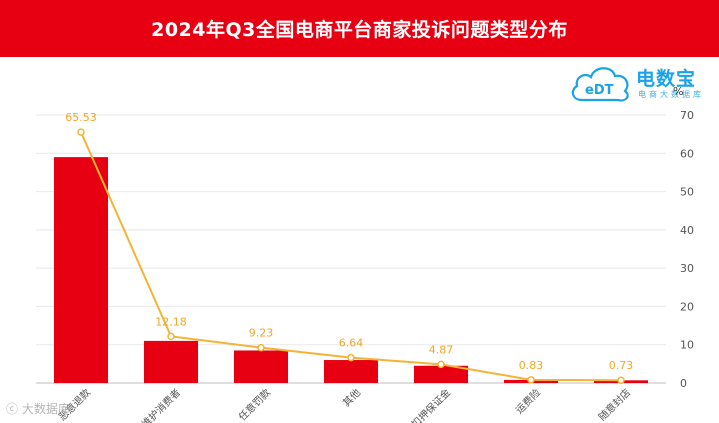  Describe the element at coordinates (678, 91) in the screenshot. I see `y-axis-unit: %` at that location.